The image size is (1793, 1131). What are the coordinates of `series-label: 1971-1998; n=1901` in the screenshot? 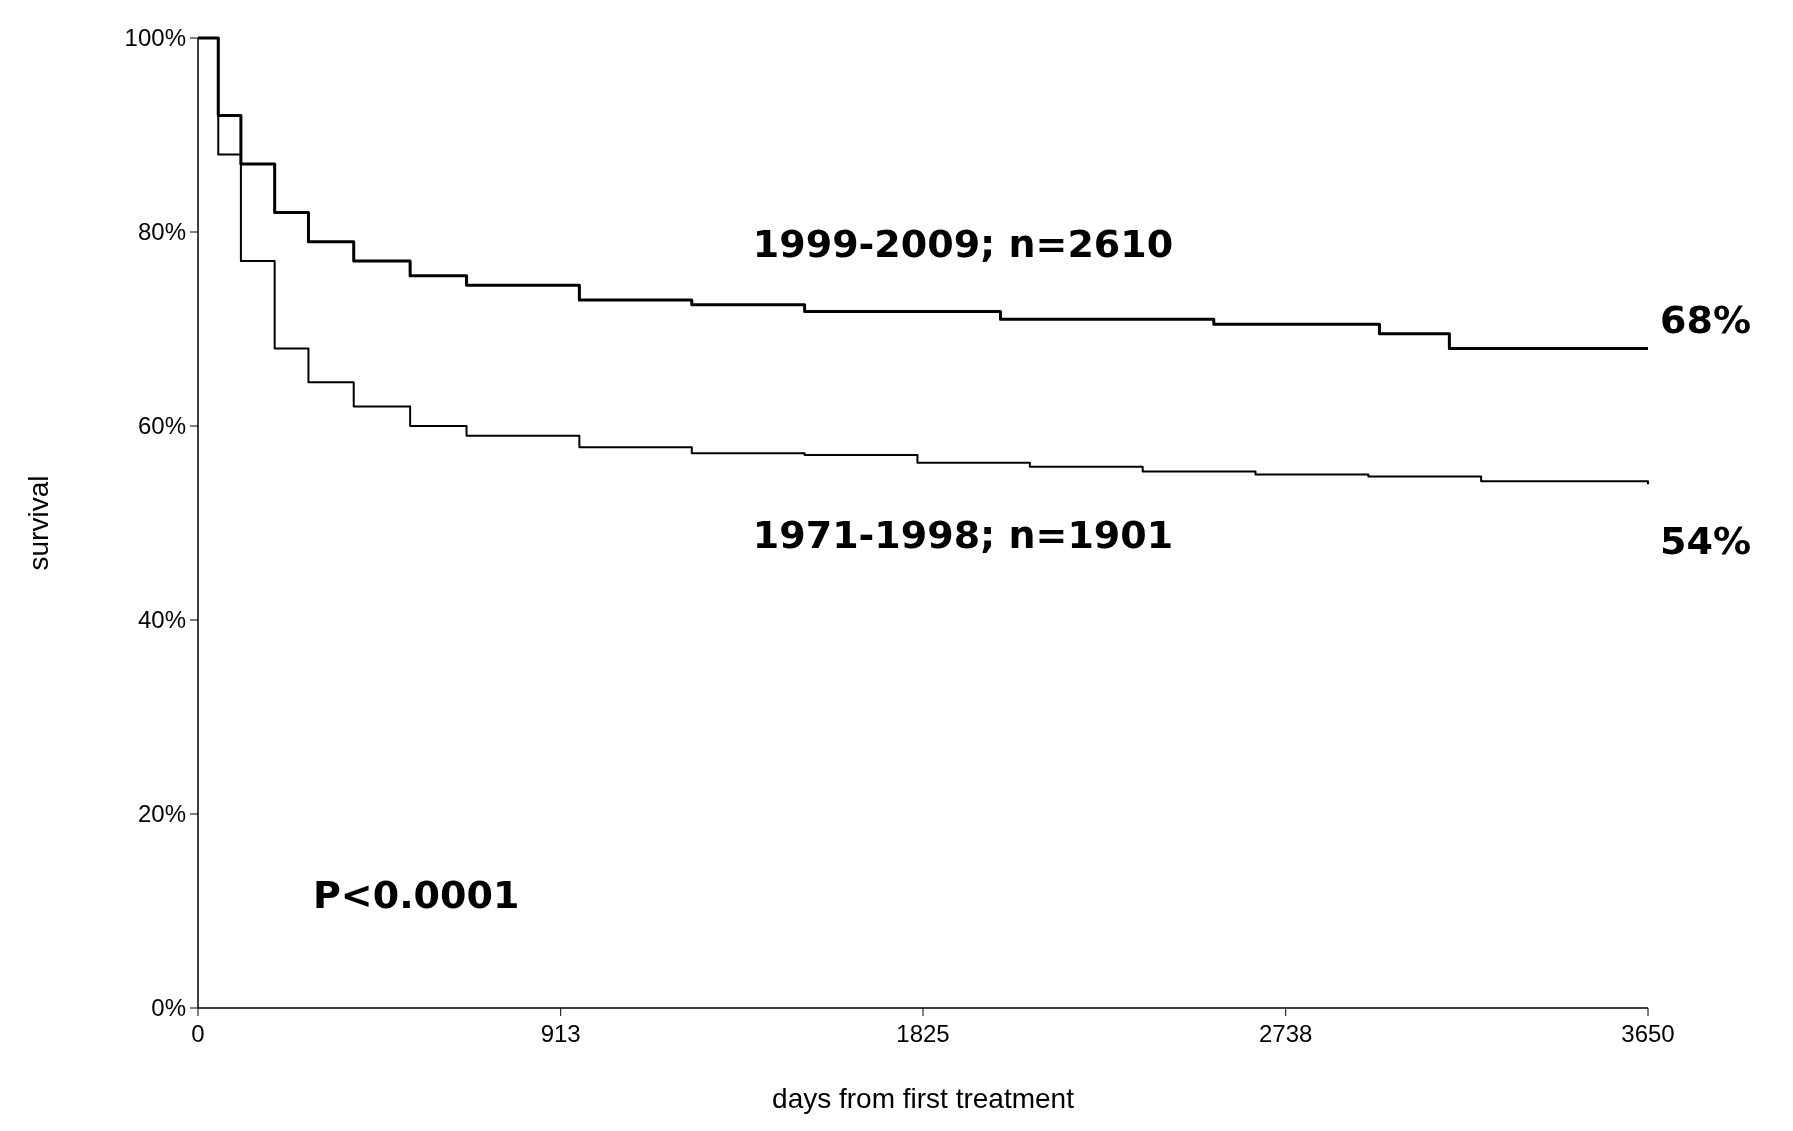 It's located at (963, 534).